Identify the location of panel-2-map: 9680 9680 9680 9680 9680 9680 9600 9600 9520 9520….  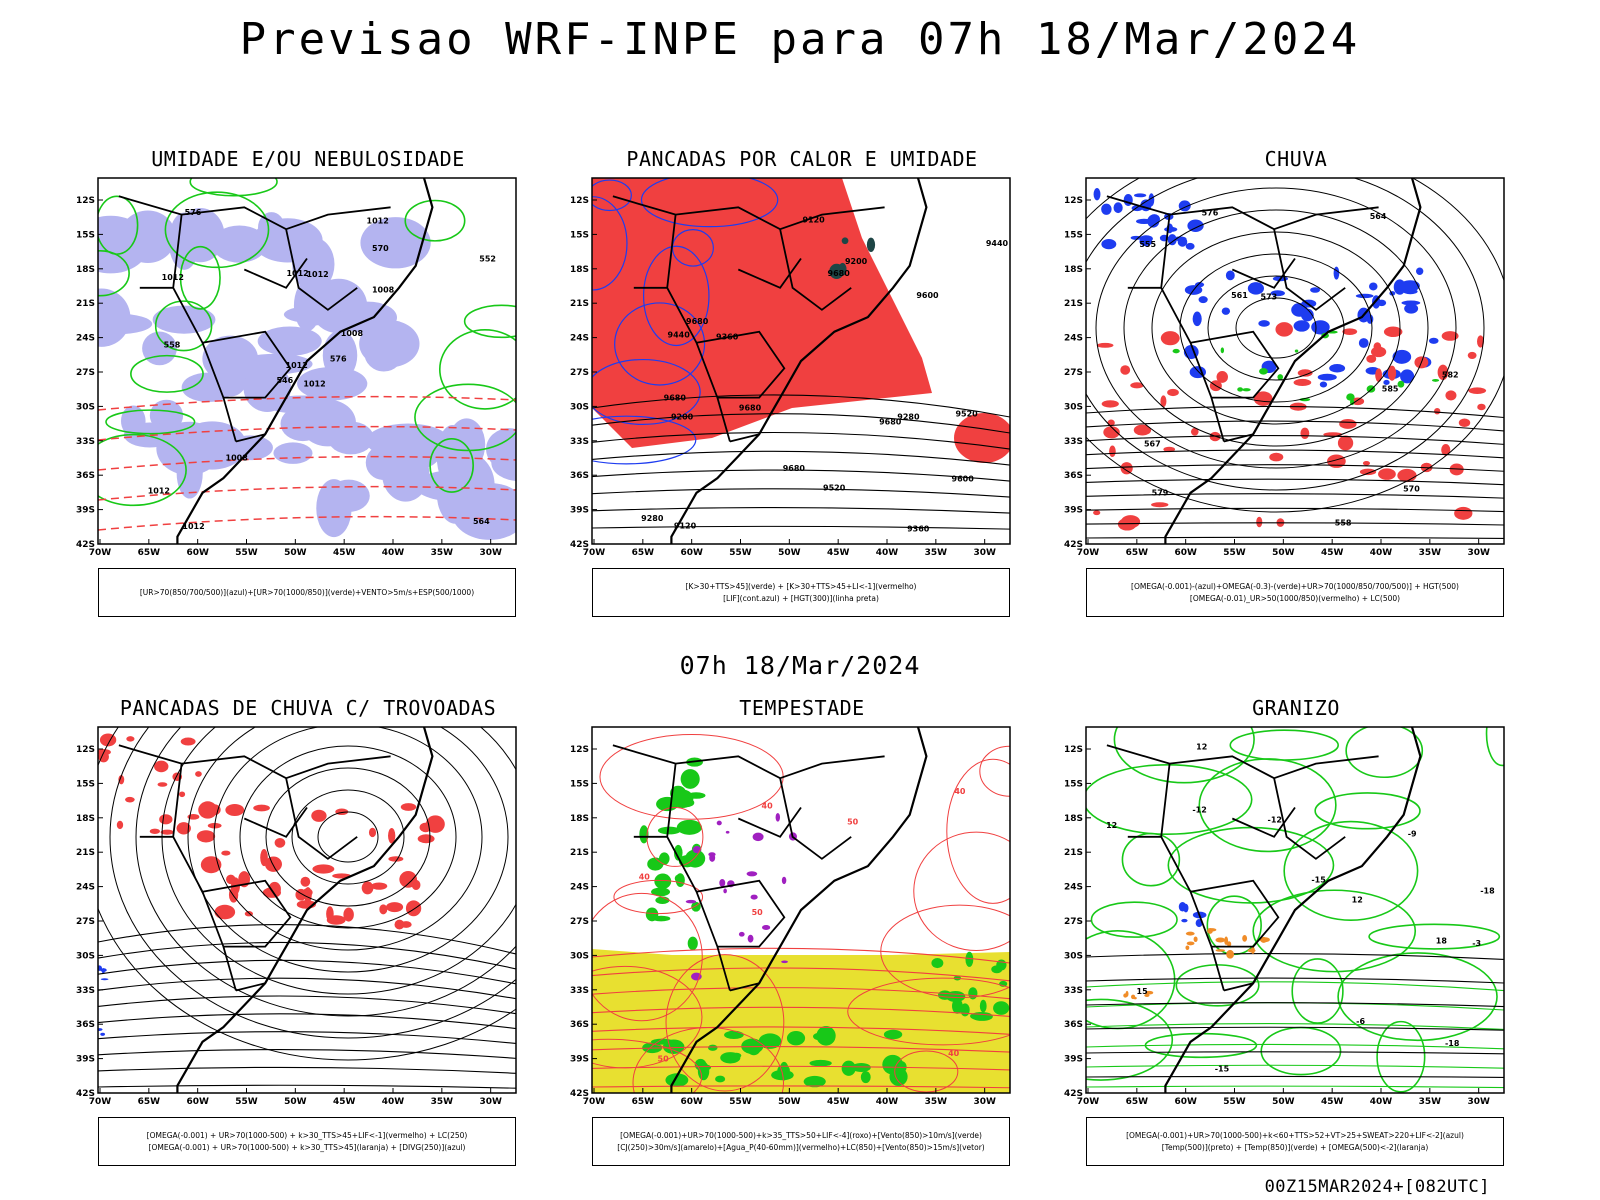
(790, 367).